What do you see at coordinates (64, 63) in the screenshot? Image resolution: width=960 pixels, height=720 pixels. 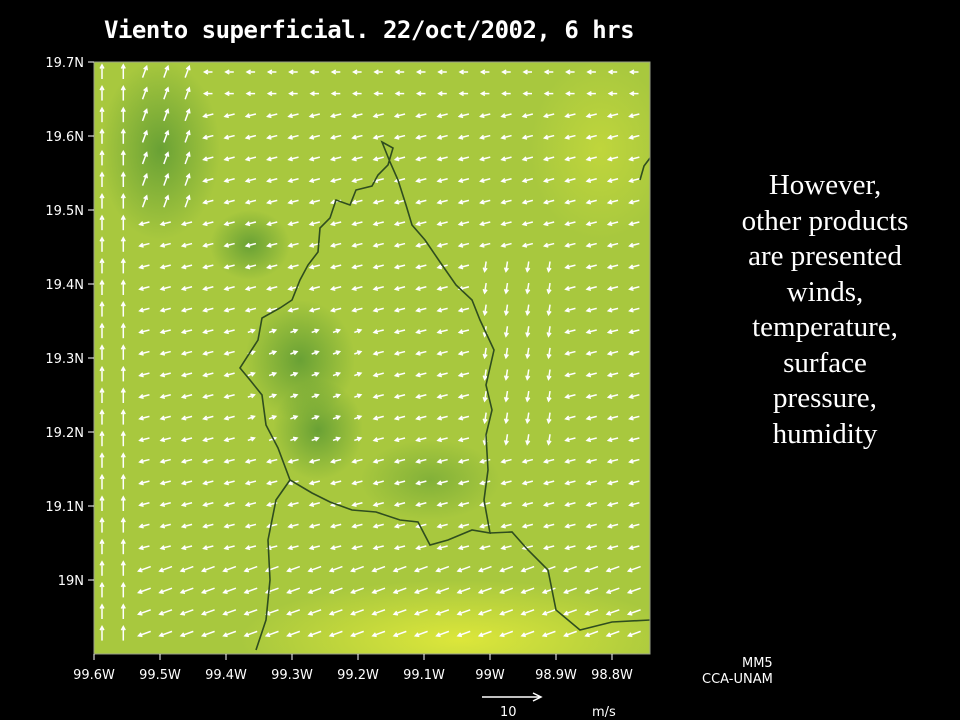 I see `y-tick-label: 19.7N` at bounding box center [64, 63].